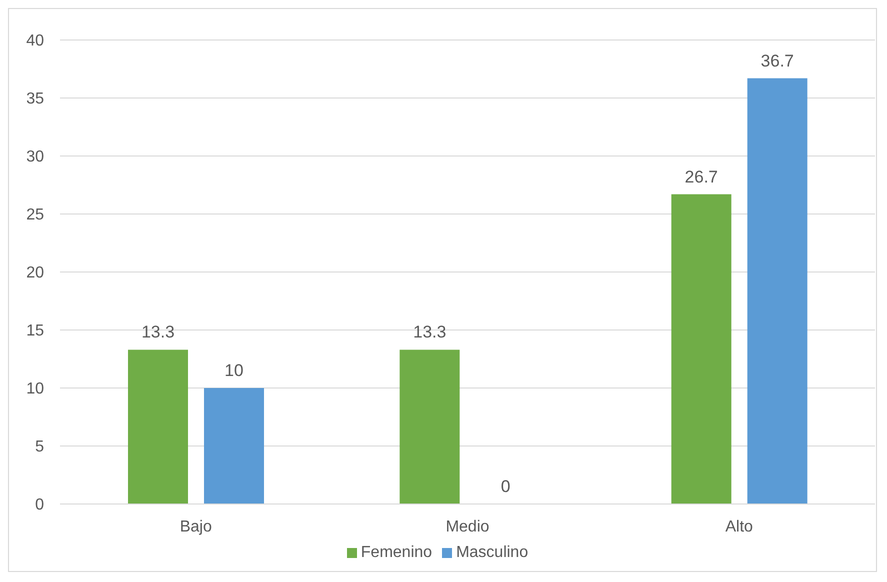 The width and height of the screenshot is (887, 582). What do you see at coordinates (35, 215) in the screenshot?
I see `y-tick-label: 25` at bounding box center [35, 215].